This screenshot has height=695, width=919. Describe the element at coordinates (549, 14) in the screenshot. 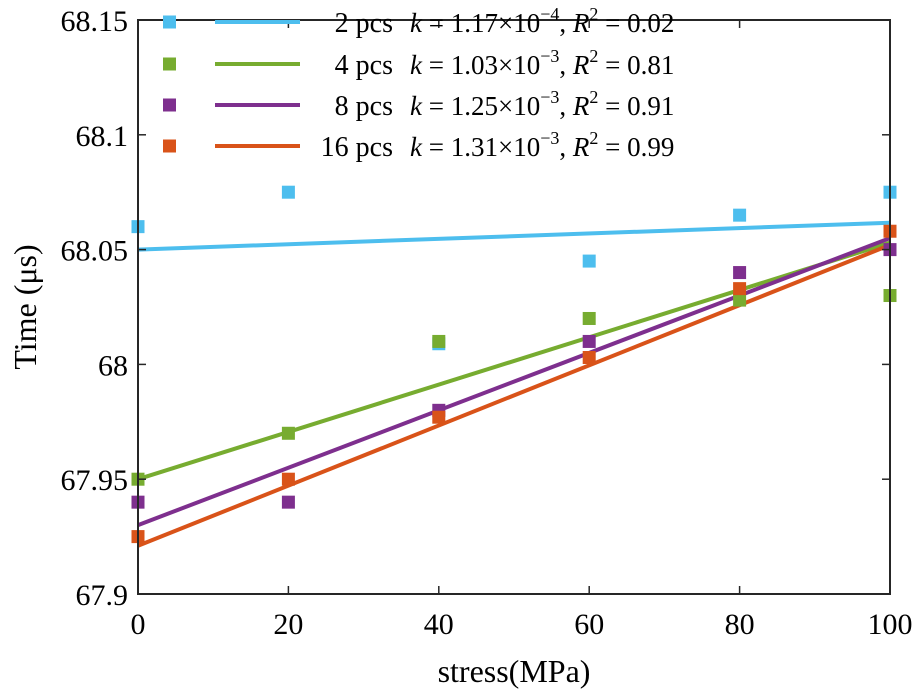

I see `legend-eq-k-exponent: −4` at that location.